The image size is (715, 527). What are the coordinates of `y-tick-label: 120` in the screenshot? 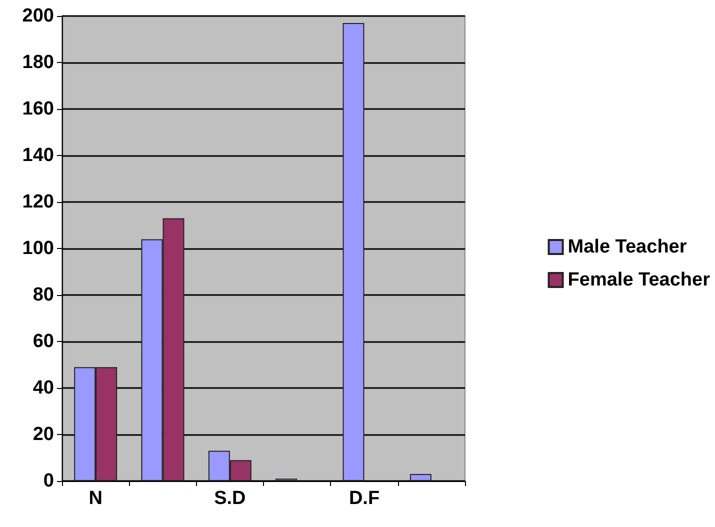 It's located at (38, 202).